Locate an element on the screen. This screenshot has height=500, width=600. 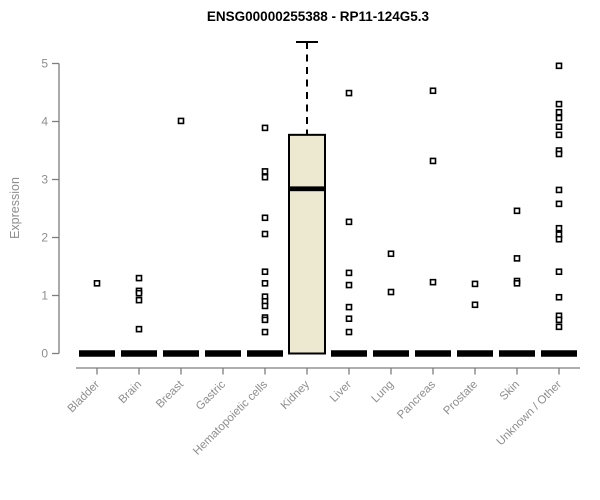
x-category-label: Bladder is located at coordinates (84, 397).